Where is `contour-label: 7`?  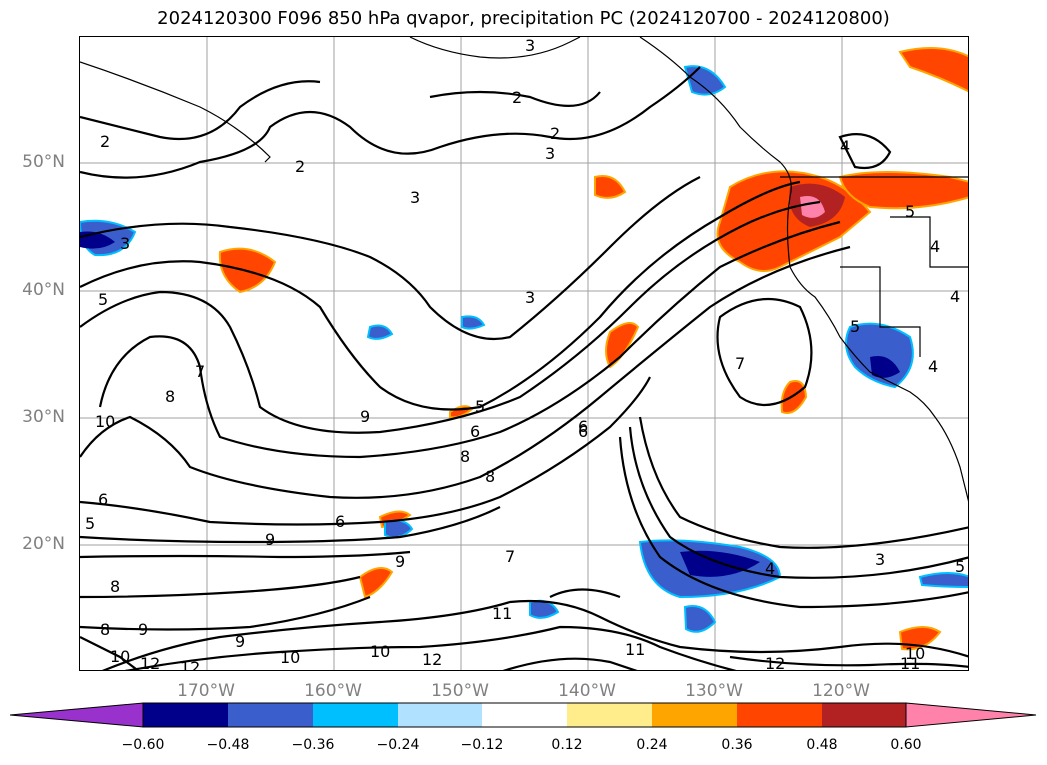
contour-label: 7 is located at coordinates (740, 363).